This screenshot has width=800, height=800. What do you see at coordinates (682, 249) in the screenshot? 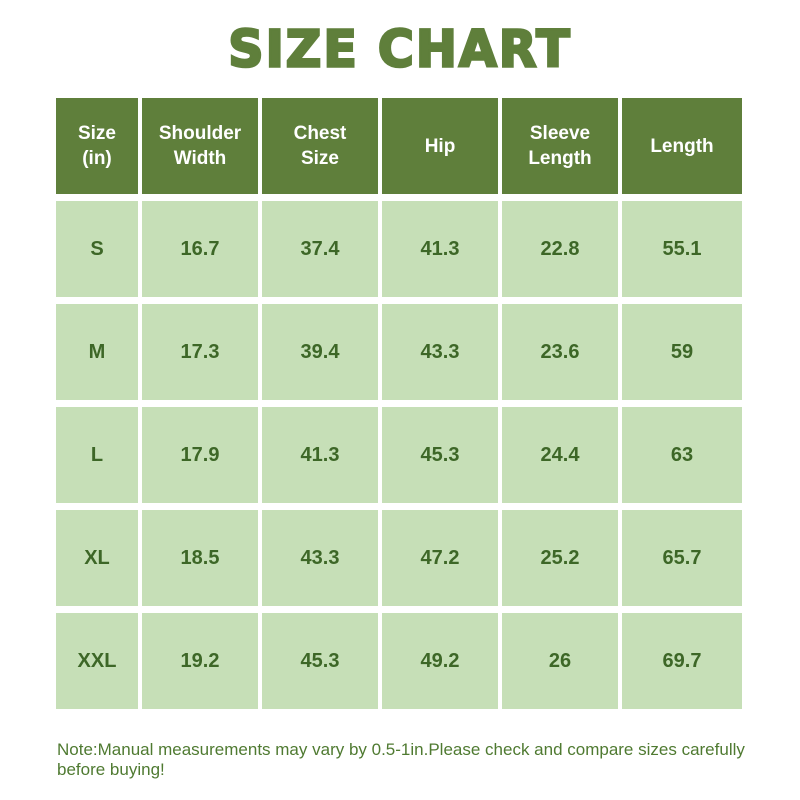
I see `length-cell-s: 55.1` at bounding box center [682, 249].